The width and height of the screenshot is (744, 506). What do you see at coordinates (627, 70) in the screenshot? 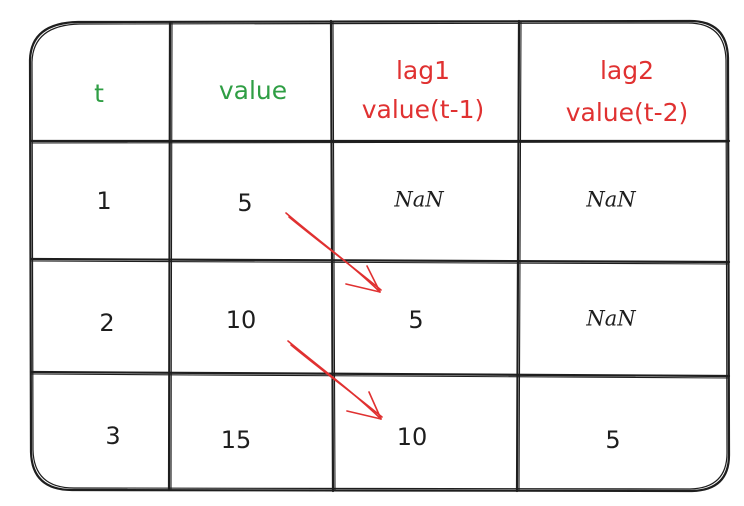
I see `header-lag2-title: lag2` at bounding box center [627, 70].